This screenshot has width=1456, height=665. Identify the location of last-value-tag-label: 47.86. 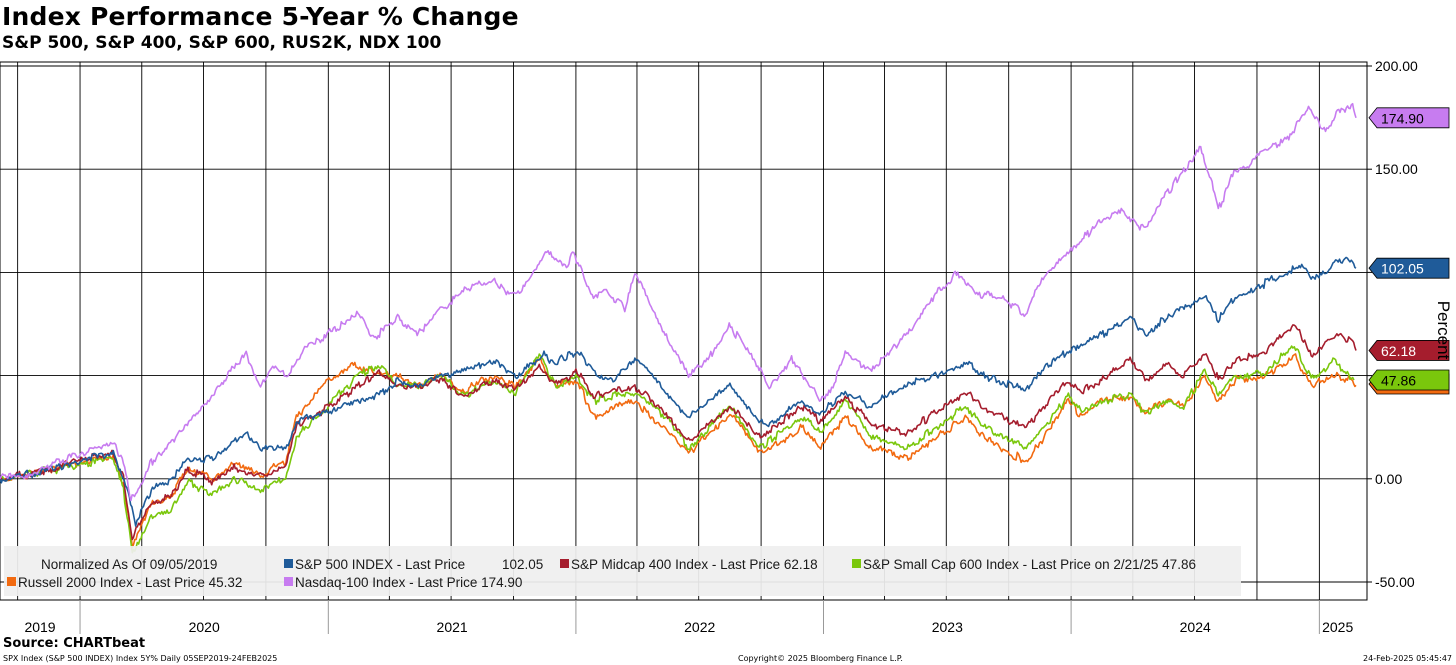
(1398, 381).